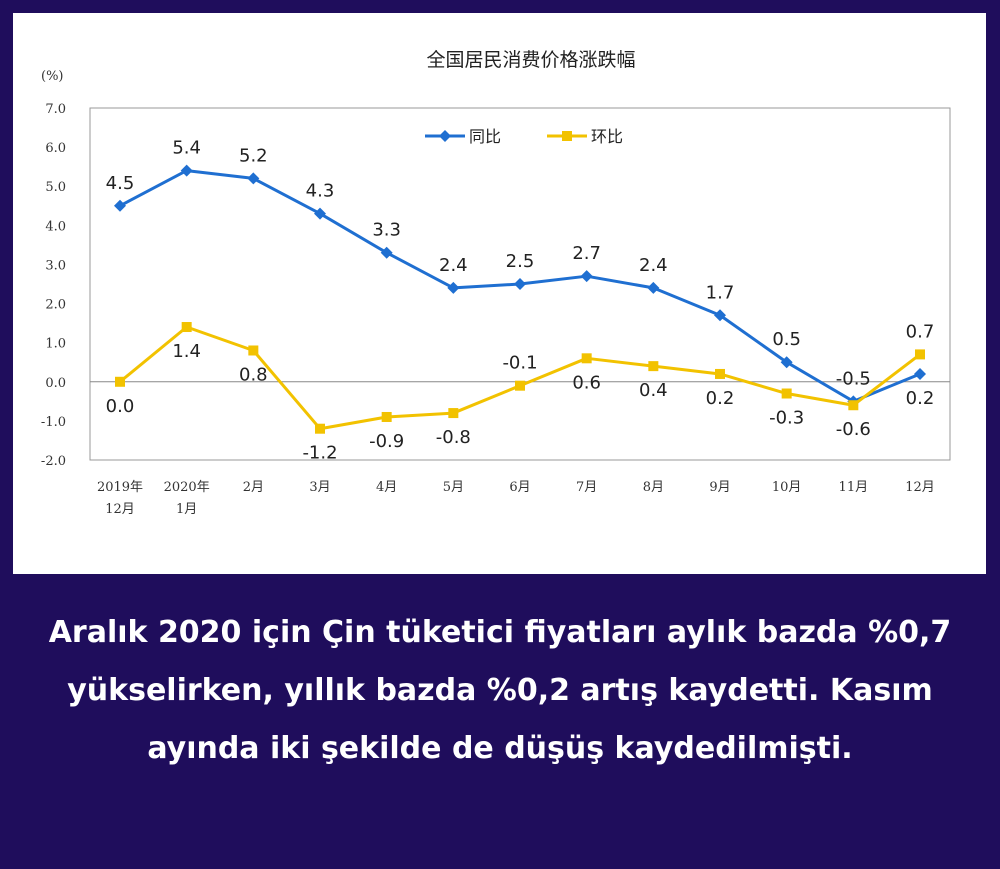 The image size is (1000, 869). What do you see at coordinates (463, 136) in the screenshot?
I see `legend-item-同比: 同比` at bounding box center [463, 136].